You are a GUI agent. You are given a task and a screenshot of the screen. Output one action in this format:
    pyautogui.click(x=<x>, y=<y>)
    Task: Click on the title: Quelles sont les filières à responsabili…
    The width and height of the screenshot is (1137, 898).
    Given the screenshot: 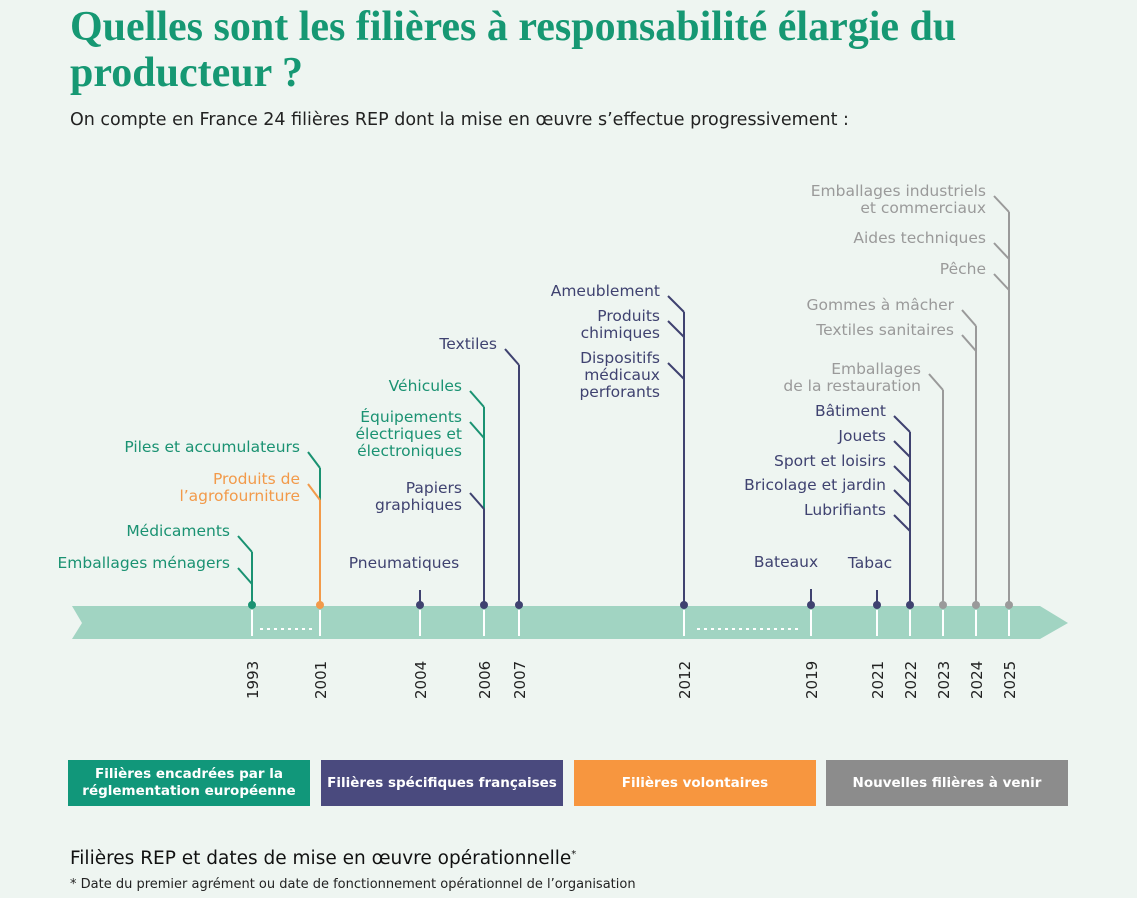 What is the action you would take?
    pyautogui.click(x=513, y=50)
    